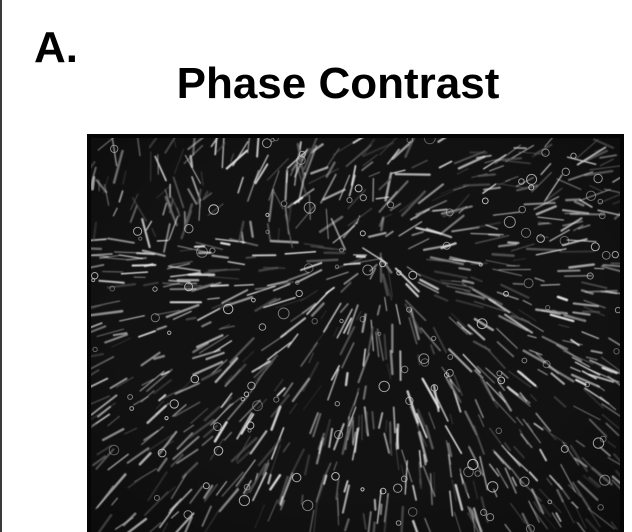  I want to click on panel-title: Phase Contrast, so click(338, 83).